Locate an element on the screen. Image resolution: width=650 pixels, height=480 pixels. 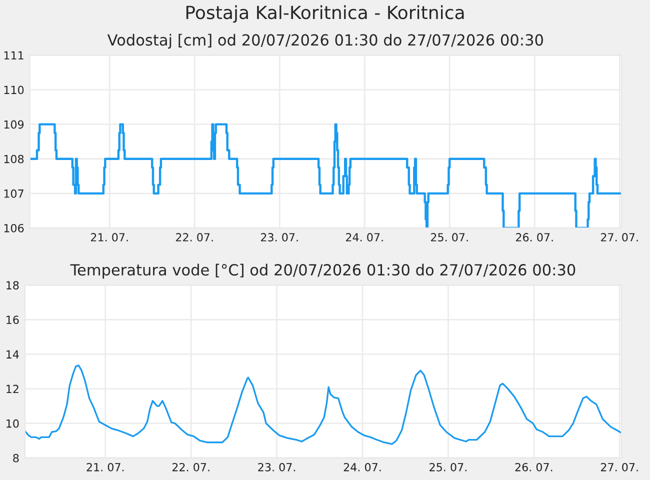
y-tick-label: 109 is located at coordinates (14, 124).